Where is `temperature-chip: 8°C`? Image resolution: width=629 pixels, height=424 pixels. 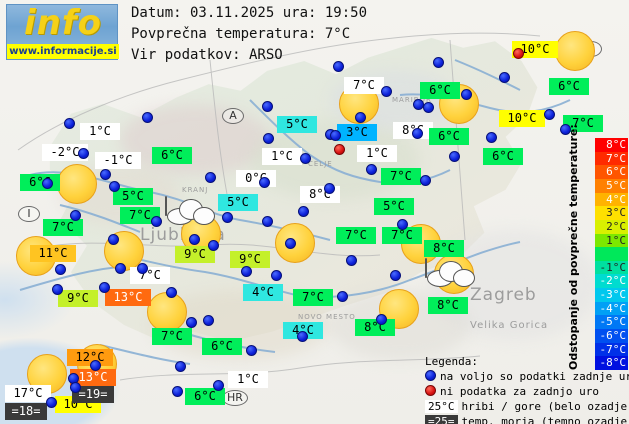
temperature-chip: 8°C is located at coordinates (375, 327).